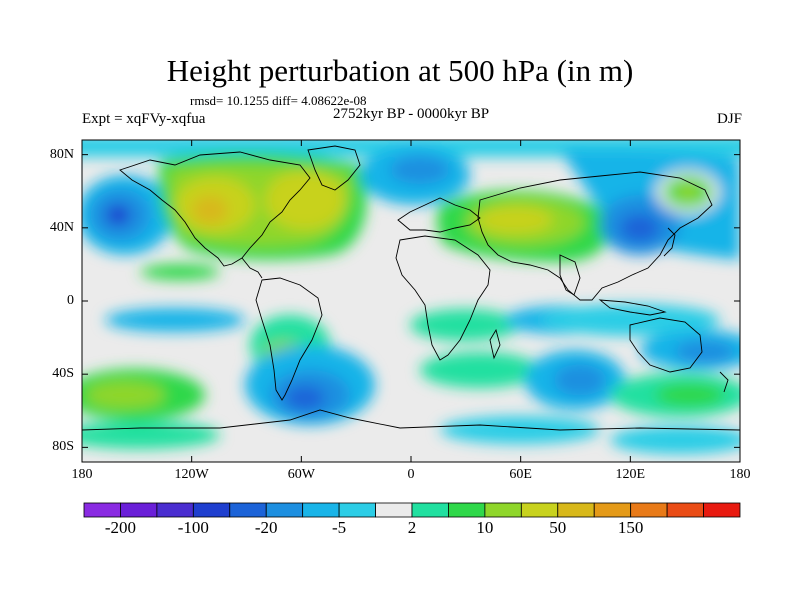 The image size is (800, 600). I want to click on lat-tick-label: 80N, so click(61, 154).